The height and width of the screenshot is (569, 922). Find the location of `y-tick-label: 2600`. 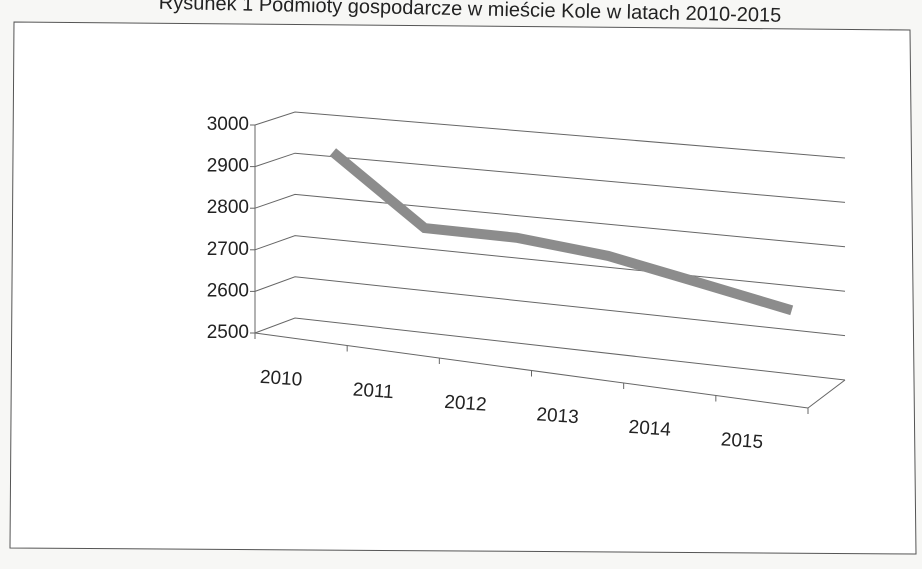

y-tick-label: 2600 is located at coordinates (228, 290).